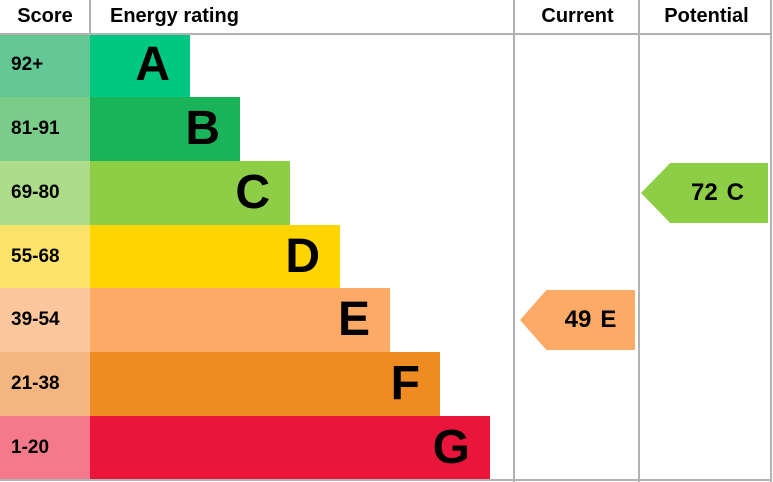 Image resolution: width=773 pixels, height=482 pixels. I want to click on header-energy-rating: Energy rating, so click(174, 16).